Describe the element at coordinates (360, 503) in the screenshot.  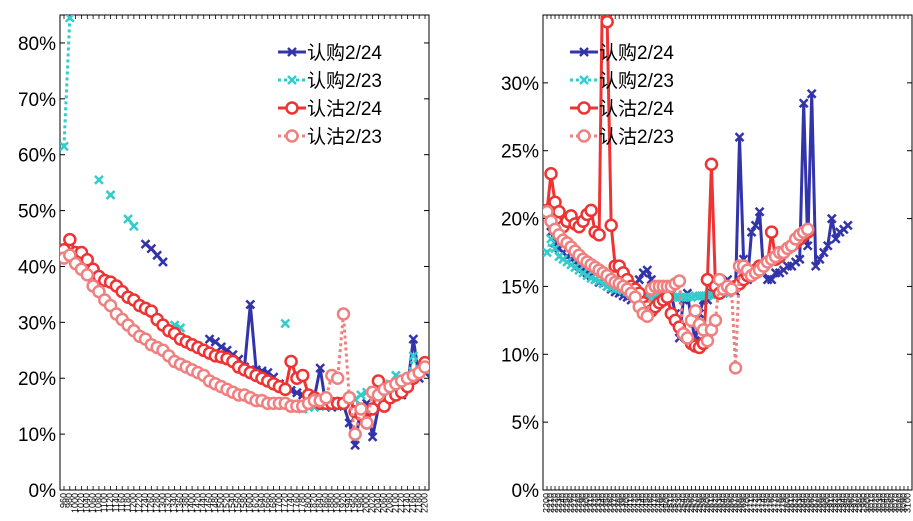
I see `x-tick-label: 1980` at that location.